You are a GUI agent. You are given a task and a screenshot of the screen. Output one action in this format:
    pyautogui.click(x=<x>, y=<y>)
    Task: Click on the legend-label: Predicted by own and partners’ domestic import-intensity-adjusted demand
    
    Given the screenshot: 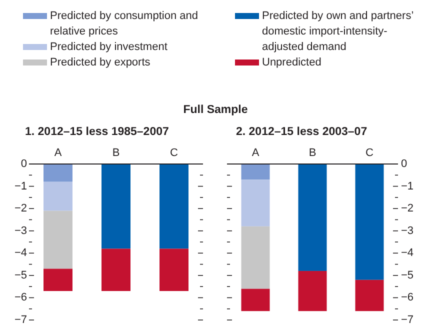 What is the action you would take?
    pyautogui.click(x=338, y=31)
    